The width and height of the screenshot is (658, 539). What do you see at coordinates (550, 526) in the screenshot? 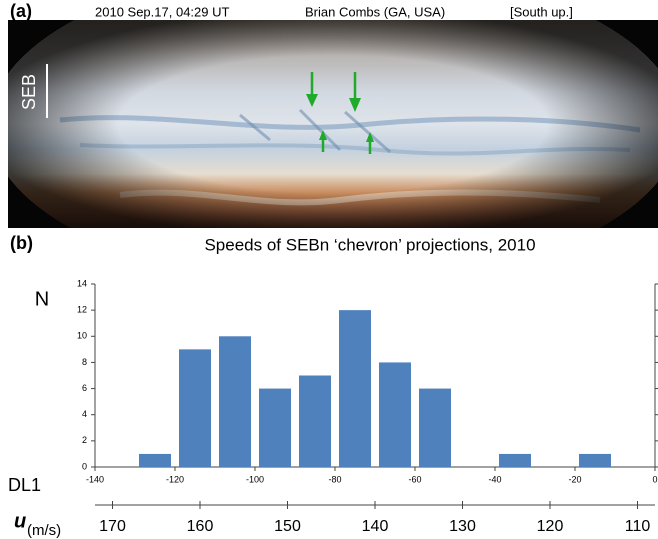
I see `x2-tick-label: 120` at bounding box center [550, 526].